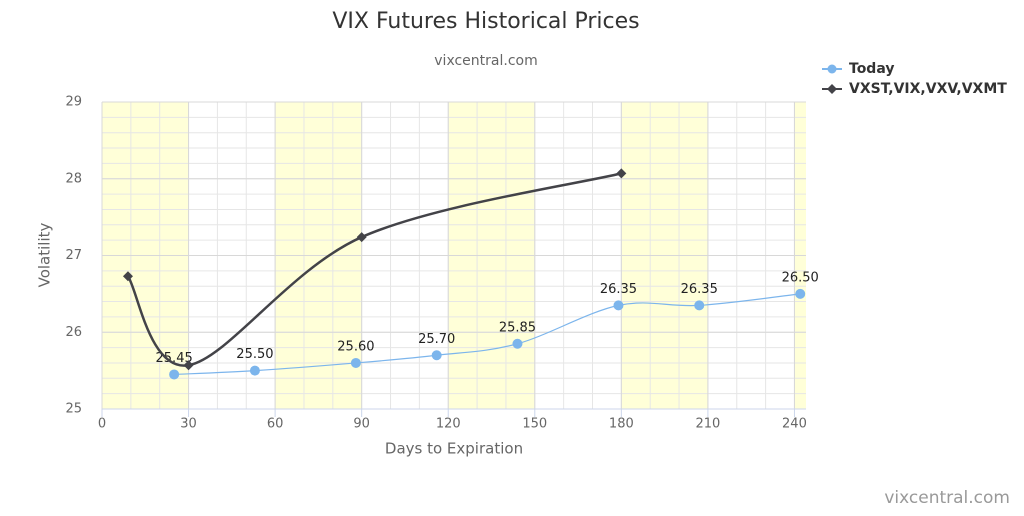  What do you see at coordinates (534, 424) in the screenshot?
I see `x-tick-label: 150` at bounding box center [534, 424].